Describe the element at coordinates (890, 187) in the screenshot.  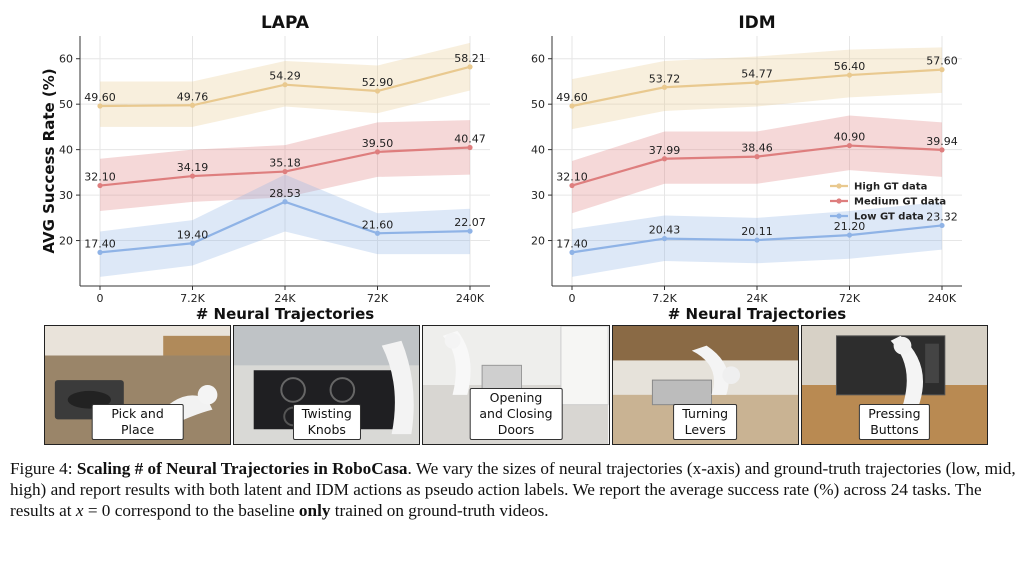
I see `legend-label: High GT data` at that location.